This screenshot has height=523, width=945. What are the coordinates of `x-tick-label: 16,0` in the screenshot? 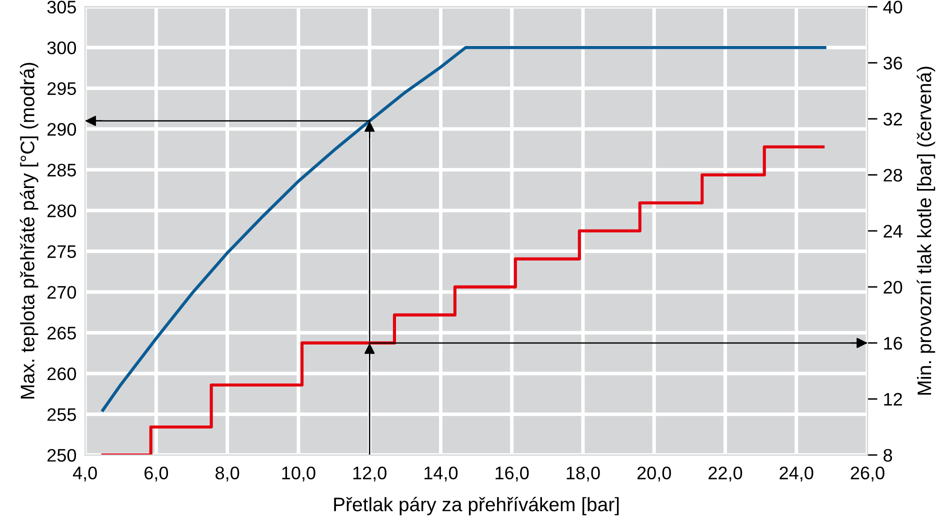 It's located at (512, 474).